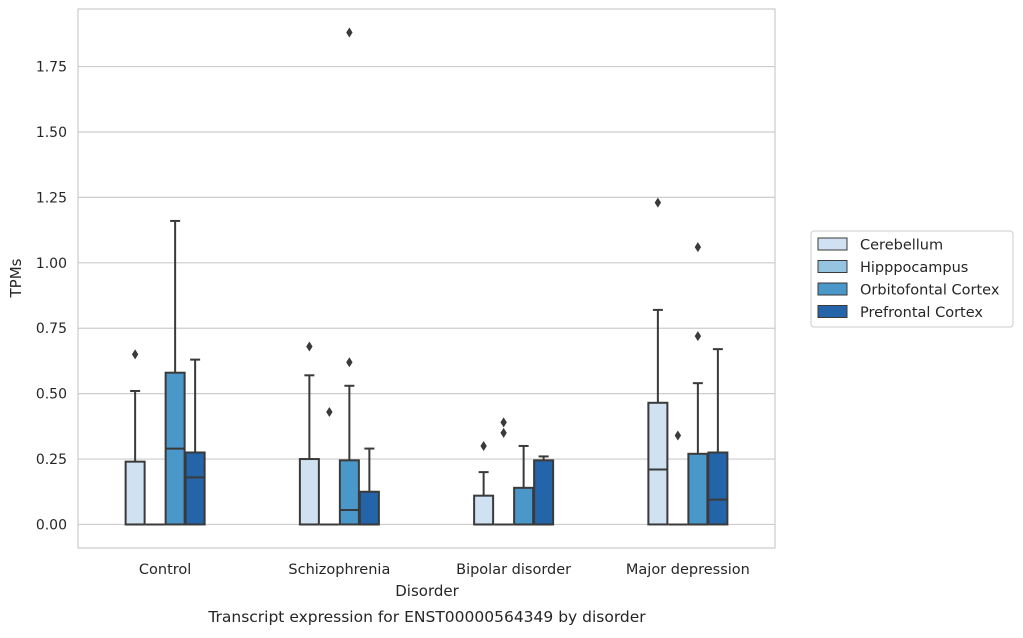  Describe the element at coordinates (930, 291) in the screenshot. I see `legend-label: Orbitofontal Cortex` at that location.